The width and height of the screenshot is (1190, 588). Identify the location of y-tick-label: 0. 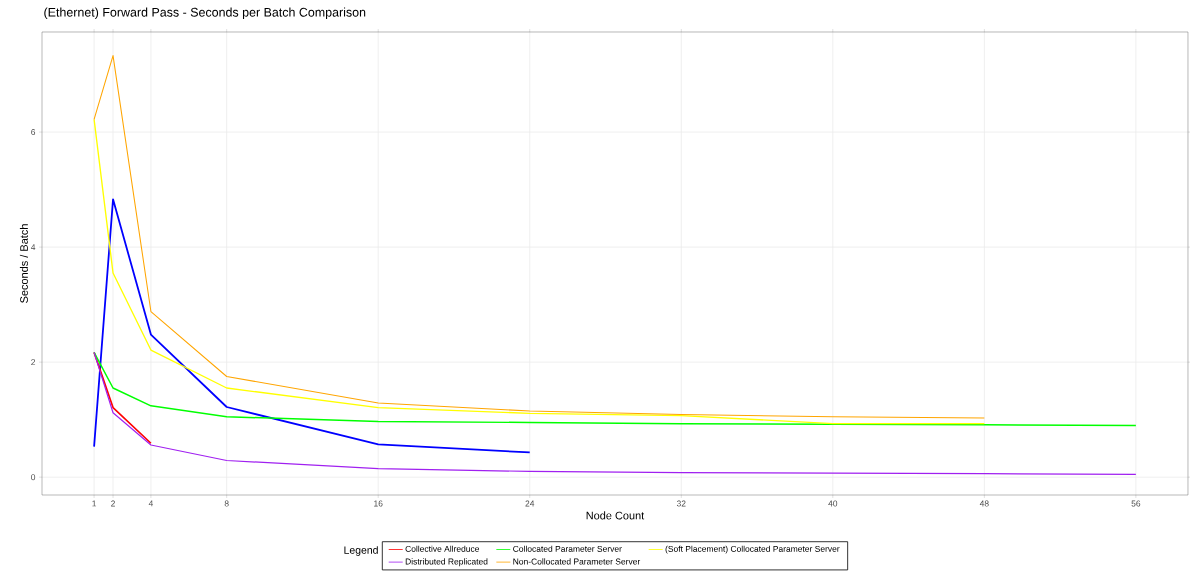
(33, 477).